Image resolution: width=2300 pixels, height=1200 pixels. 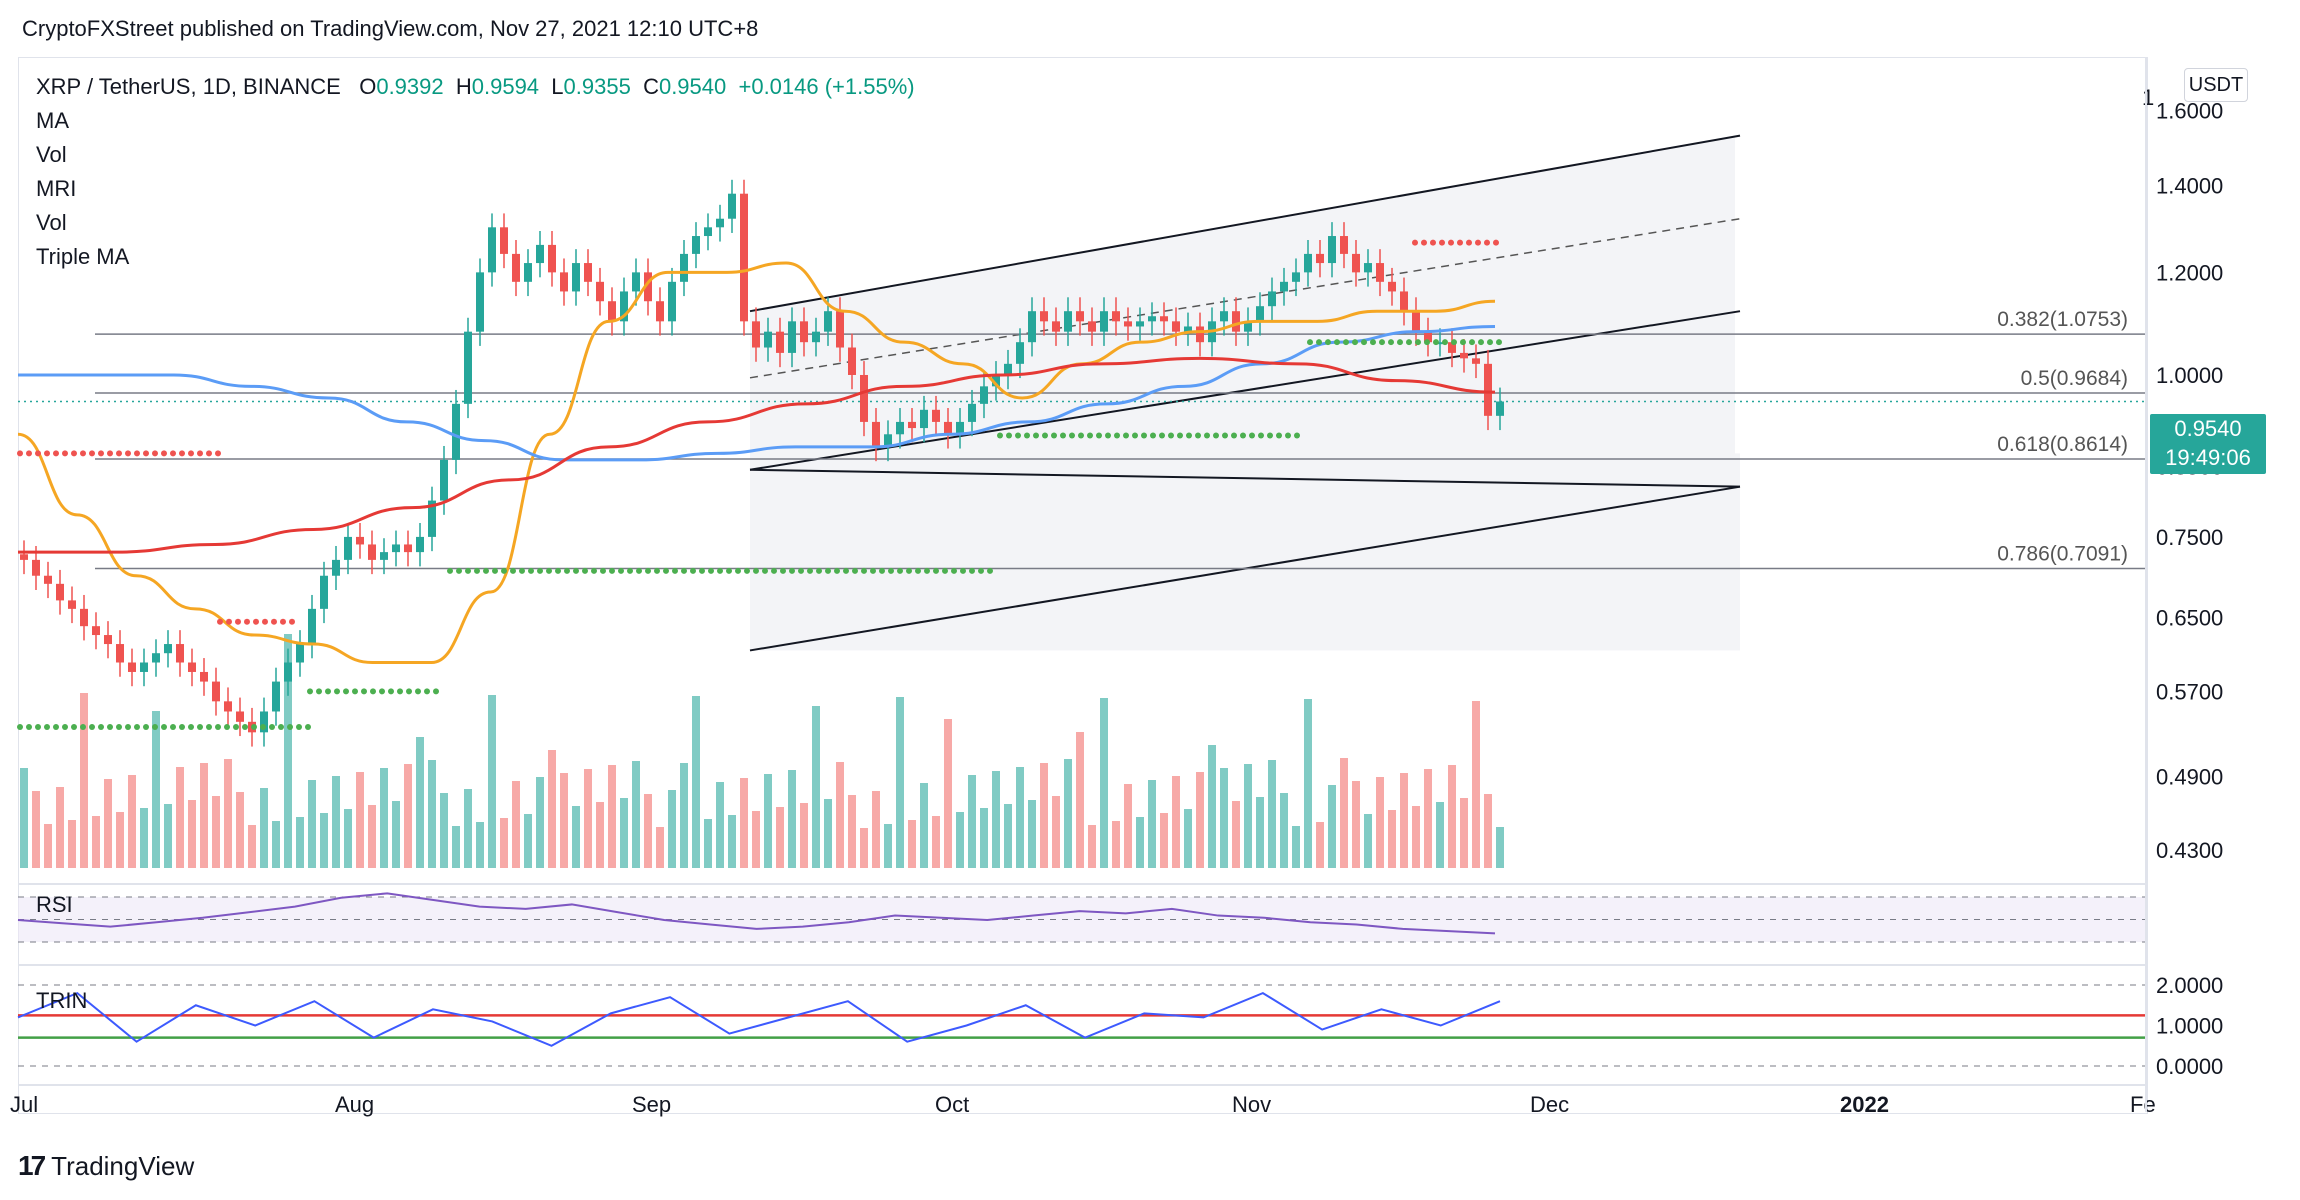 What do you see at coordinates (2208, 444) in the screenshot?
I see `last-price-badge: 0.9540 19:49:06` at bounding box center [2208, 444].